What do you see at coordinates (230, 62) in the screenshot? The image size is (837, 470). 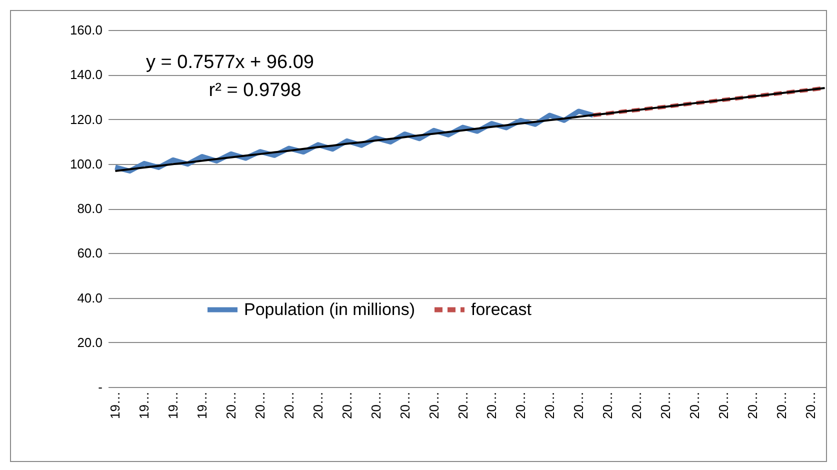 I see `annotation: y = 0.7577x + 96.09` at bounding box center [230, 62].